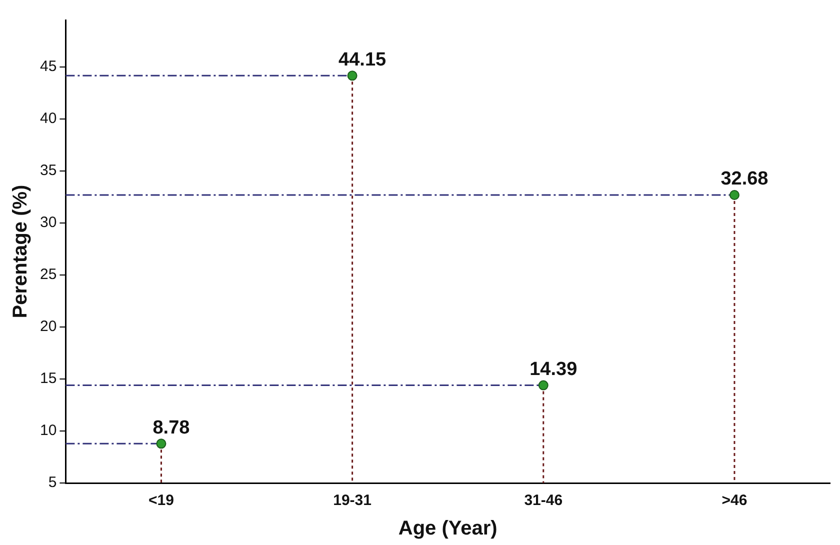 The image size is (840, 545). I want to click on y-tick-label: 30, so click(48, 223).